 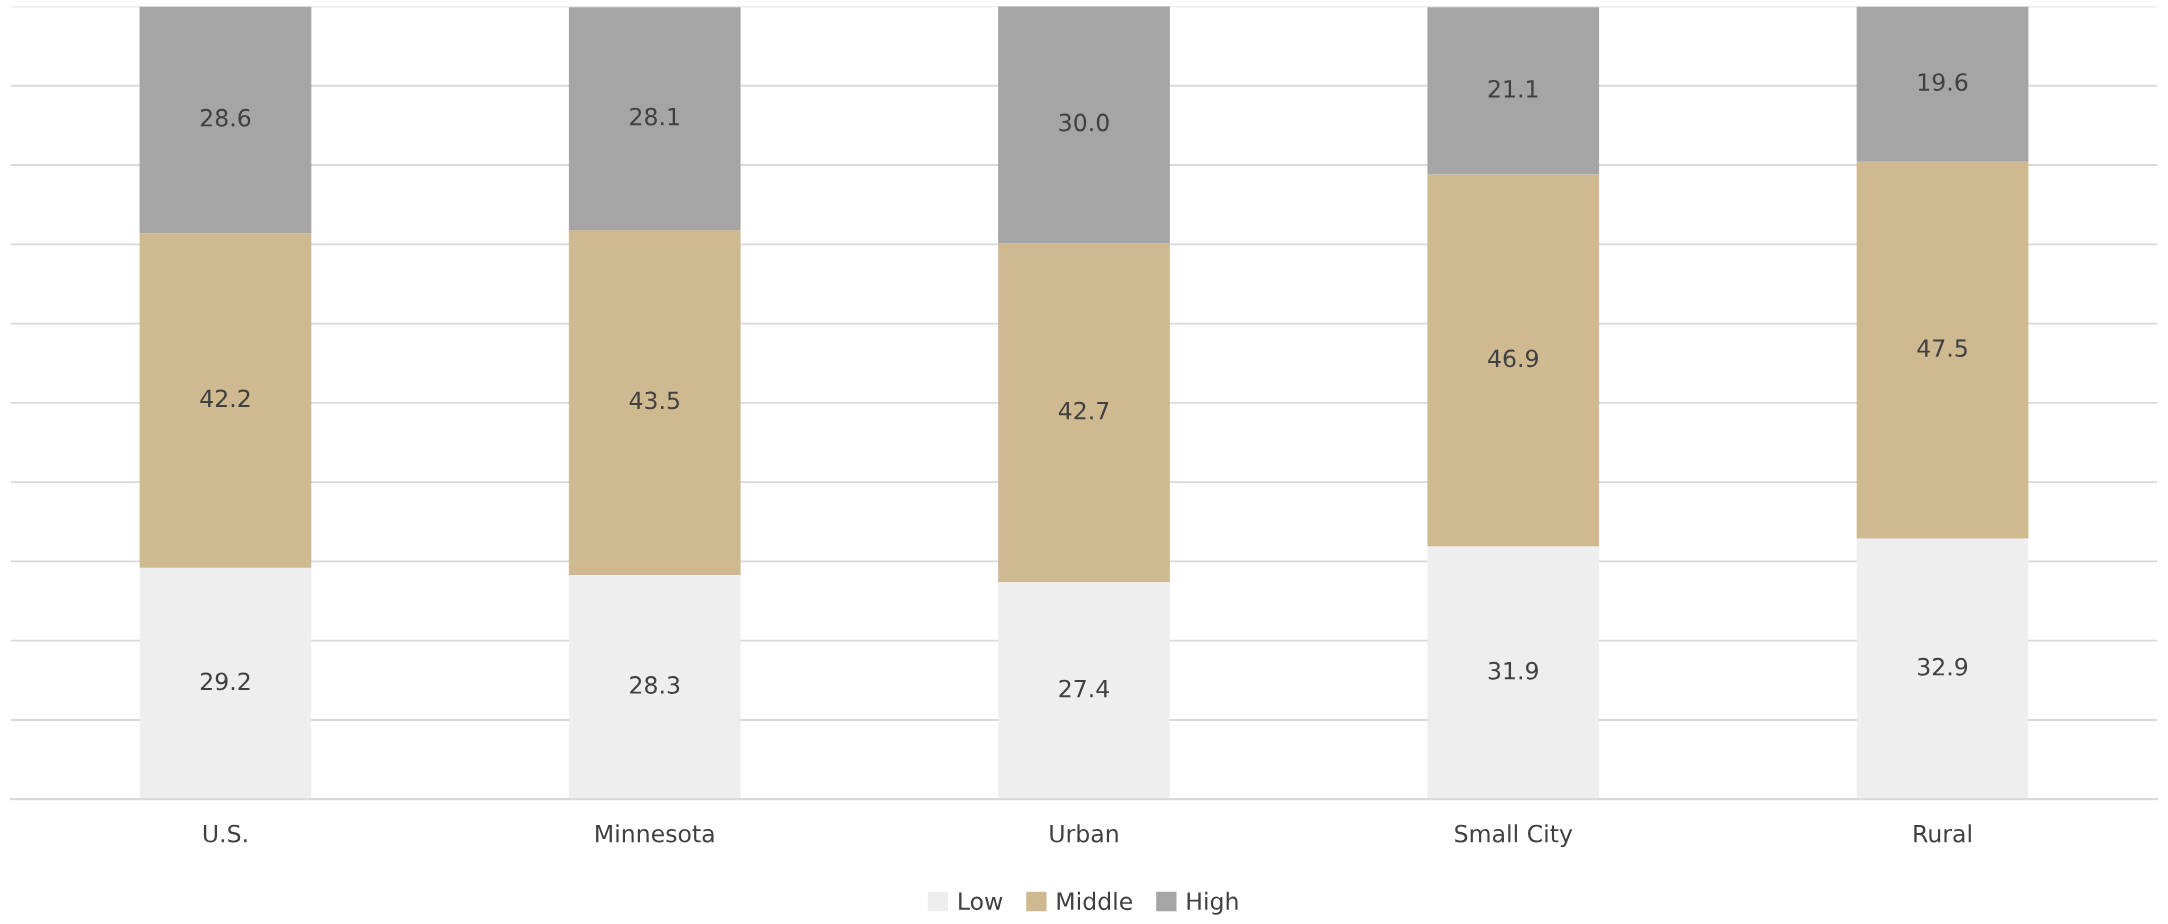 What do you see at coordinates (981, 901) in the screenshot?
I see `legend-label: Low` at bounding box center [981, 901].